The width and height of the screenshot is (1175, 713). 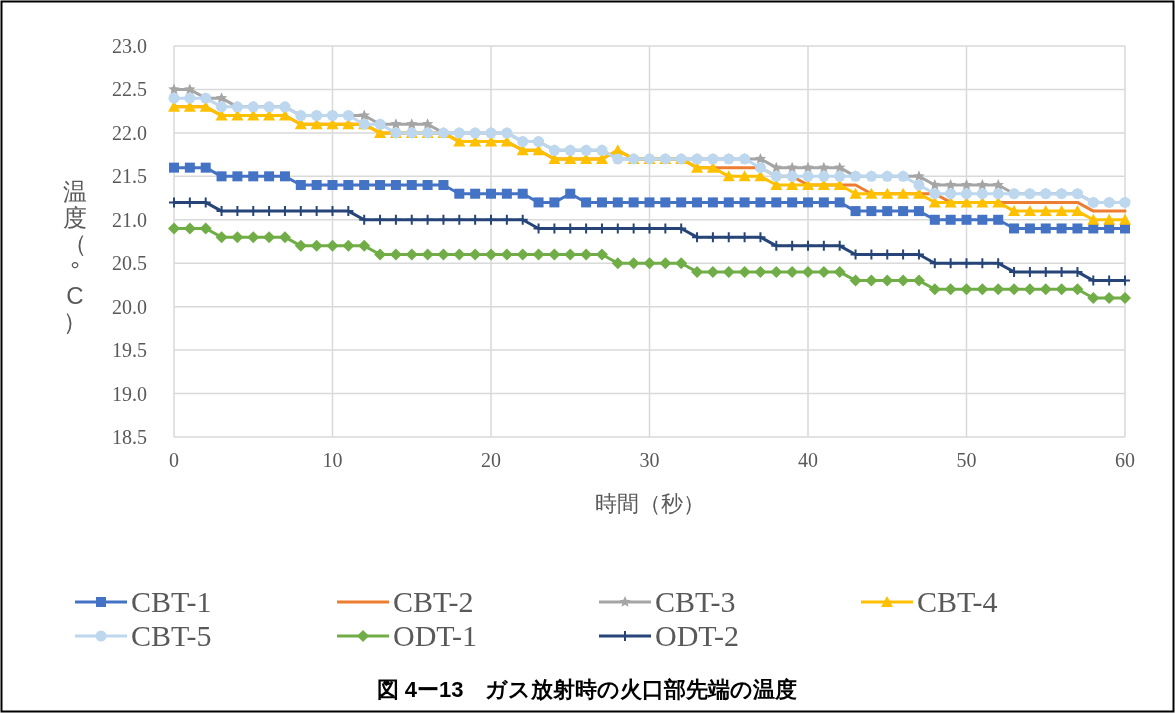 I want to click on legend-label: CBT-1, so click(x=171, y=601).